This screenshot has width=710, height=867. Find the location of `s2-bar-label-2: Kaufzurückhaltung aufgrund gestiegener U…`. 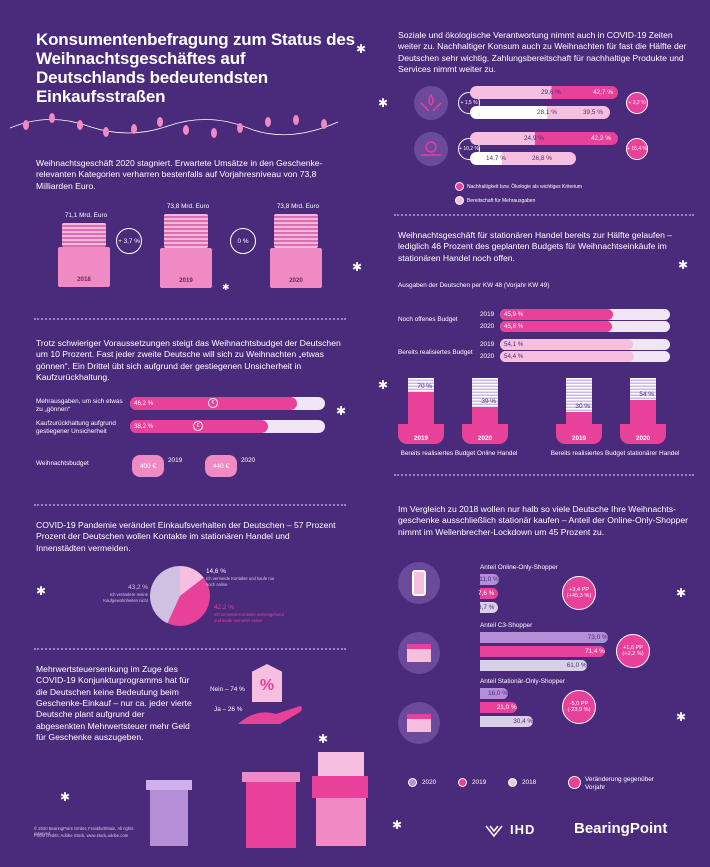

s2-bar-label-2: Kaufzurückhaltung aufgrund gestiegener U… is located at coordinates (76, 428).